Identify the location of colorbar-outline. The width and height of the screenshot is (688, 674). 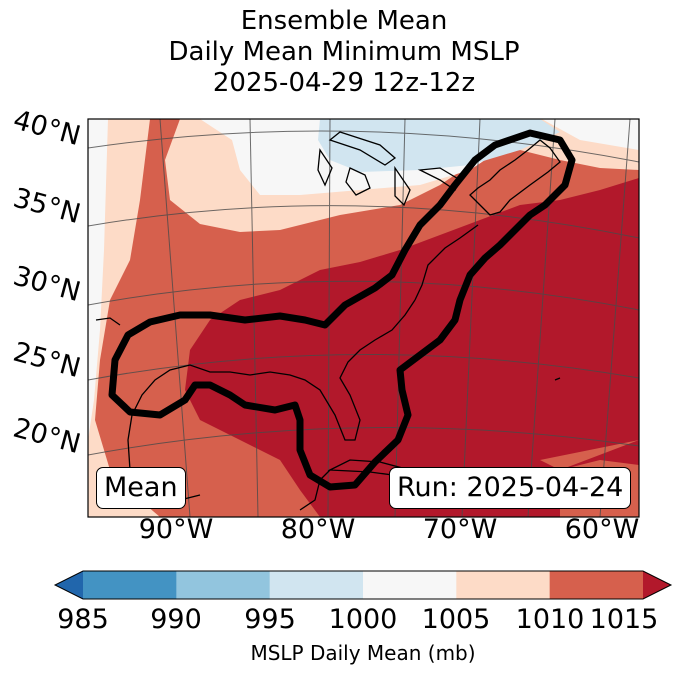
(363, 585).